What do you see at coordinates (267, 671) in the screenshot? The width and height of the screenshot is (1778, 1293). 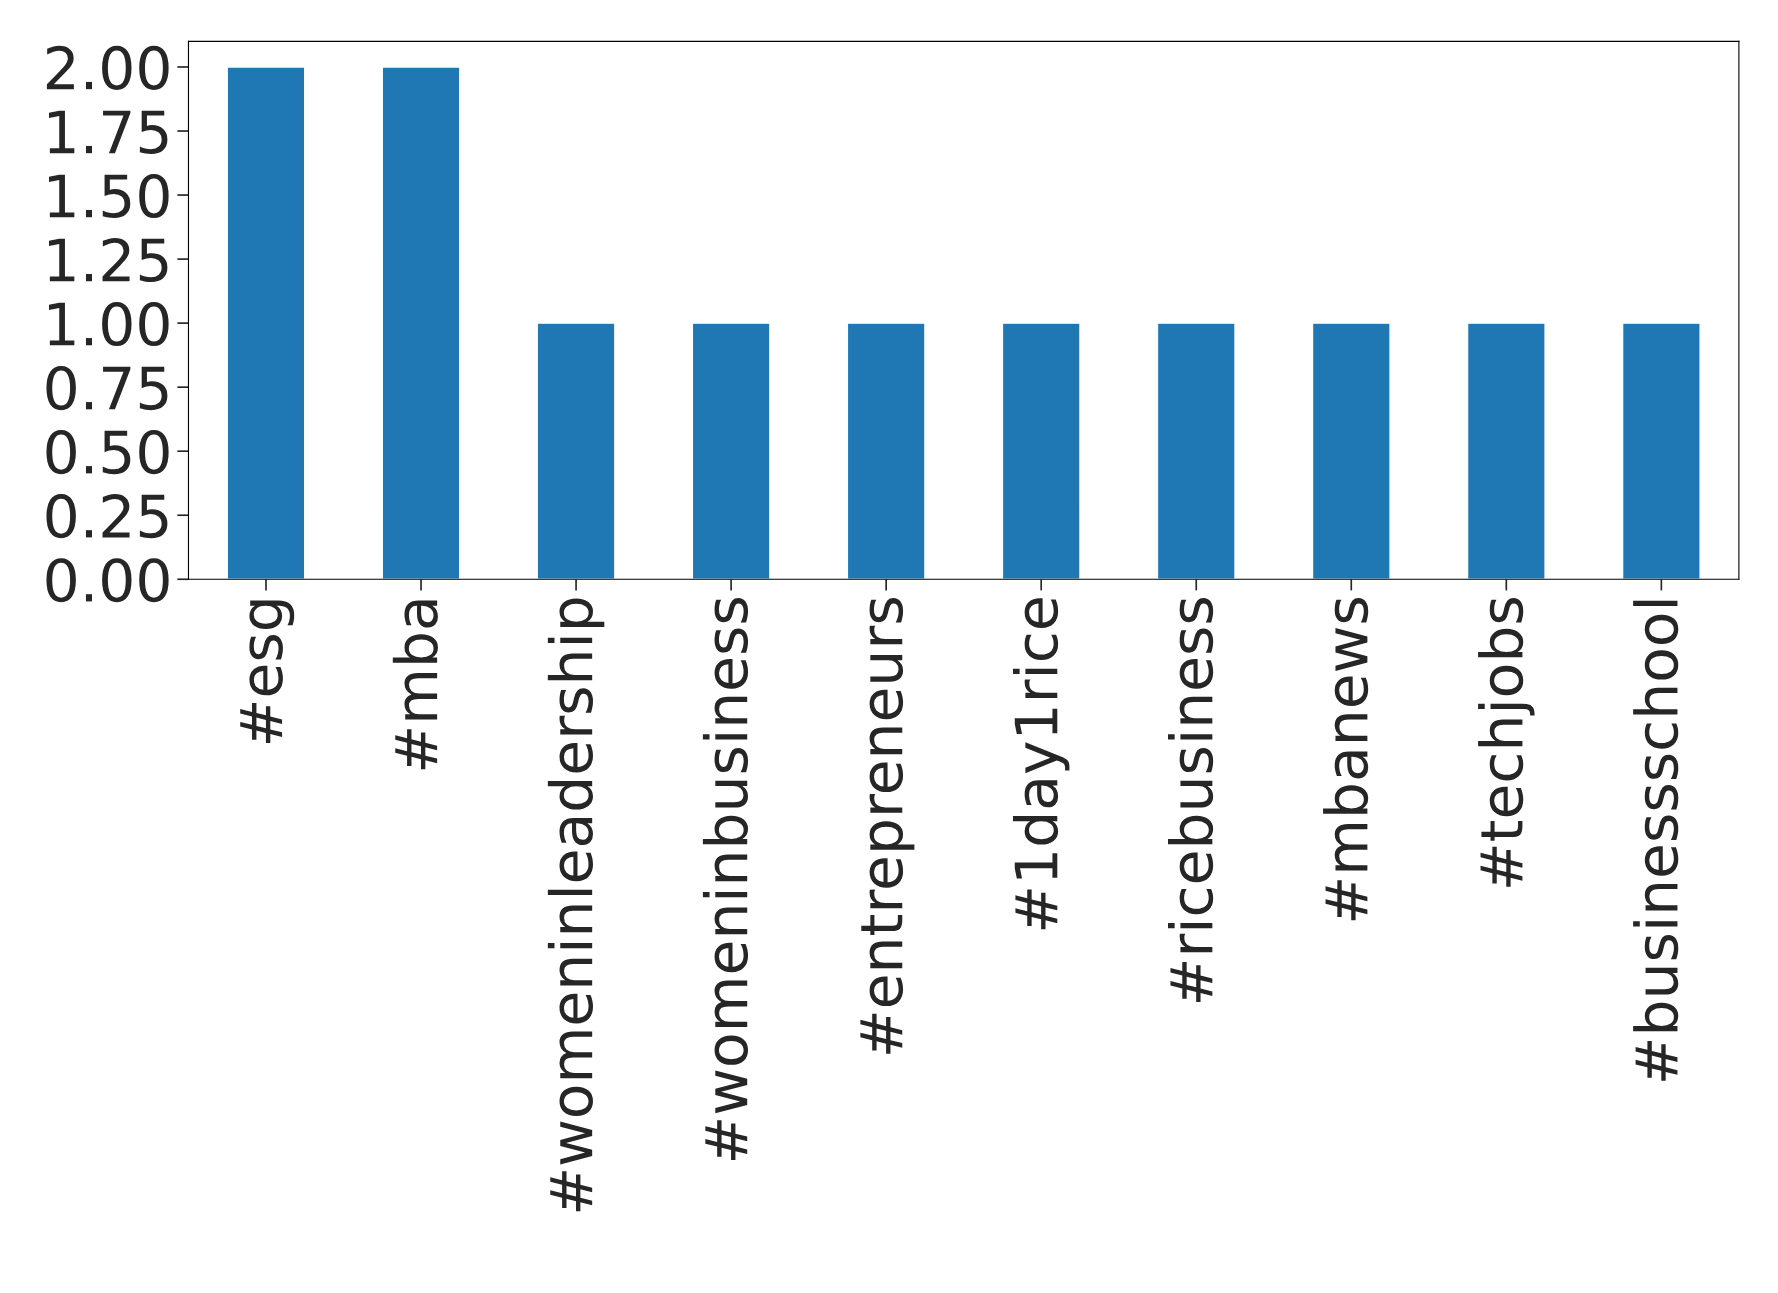 I see `x-tick-label: #esg` at bounding box center [267, 671].